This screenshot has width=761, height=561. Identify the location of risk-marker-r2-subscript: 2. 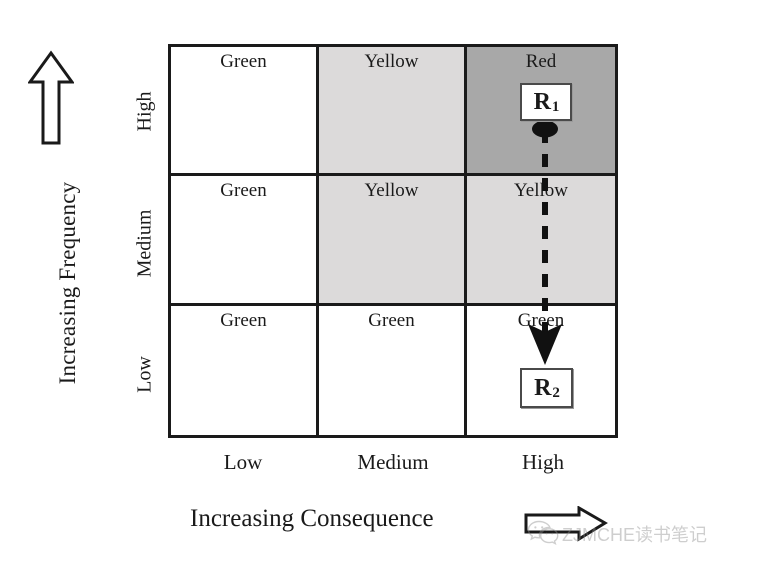
(556, 392).